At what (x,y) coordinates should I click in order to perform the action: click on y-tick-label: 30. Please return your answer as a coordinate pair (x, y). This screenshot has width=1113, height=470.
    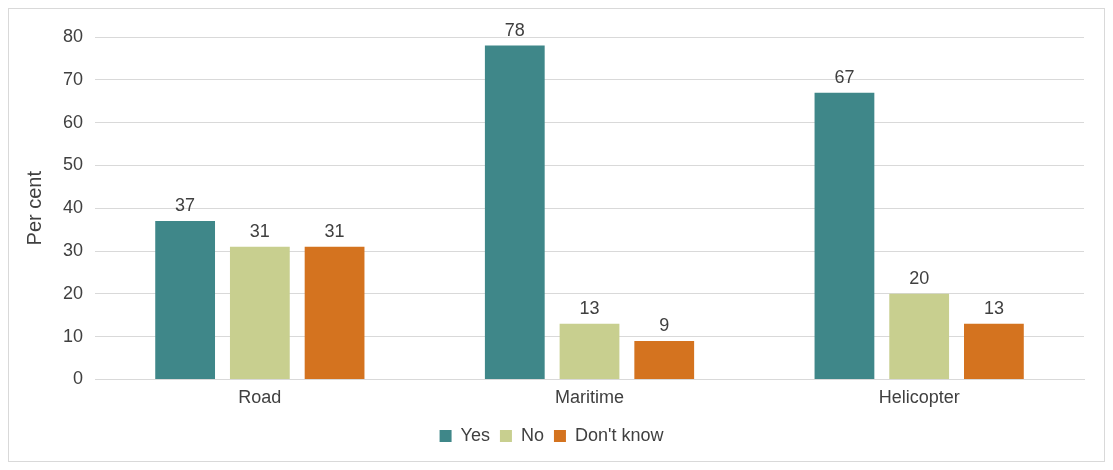
    Looking at the image, I should click on (73, 249).